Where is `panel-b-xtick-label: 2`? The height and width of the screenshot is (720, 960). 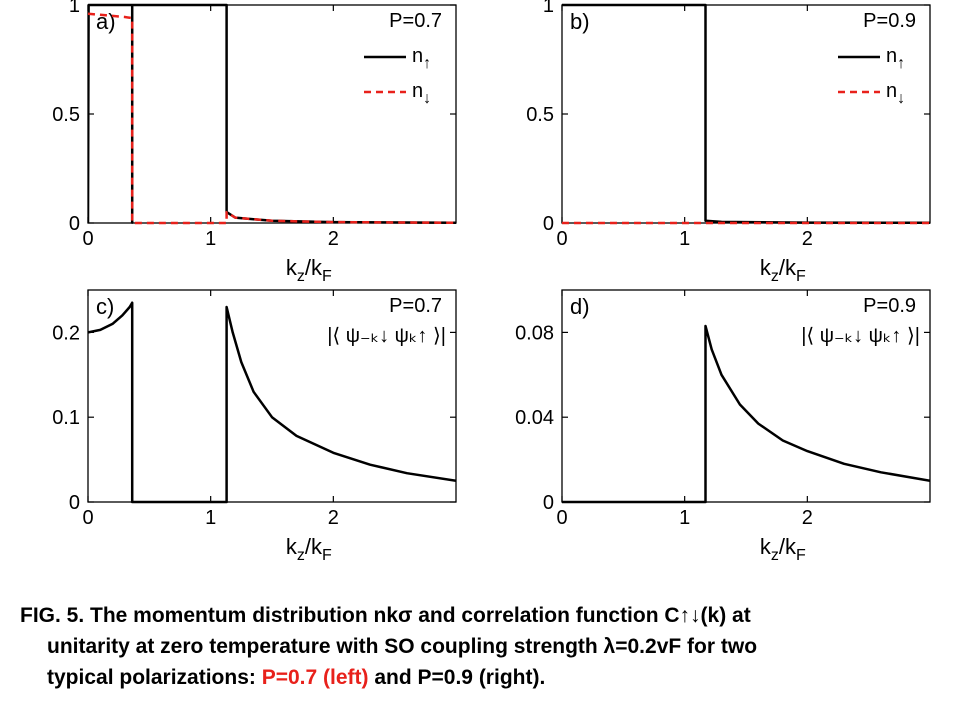
panel-b-xtick-label: 2 is located at coordinates (807, 239).